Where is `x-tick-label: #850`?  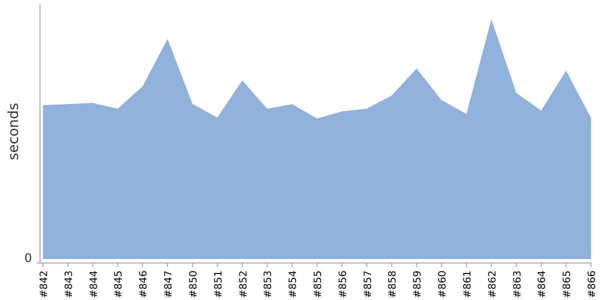
x-tick-label: #850 is located at coordinates (194, 284).